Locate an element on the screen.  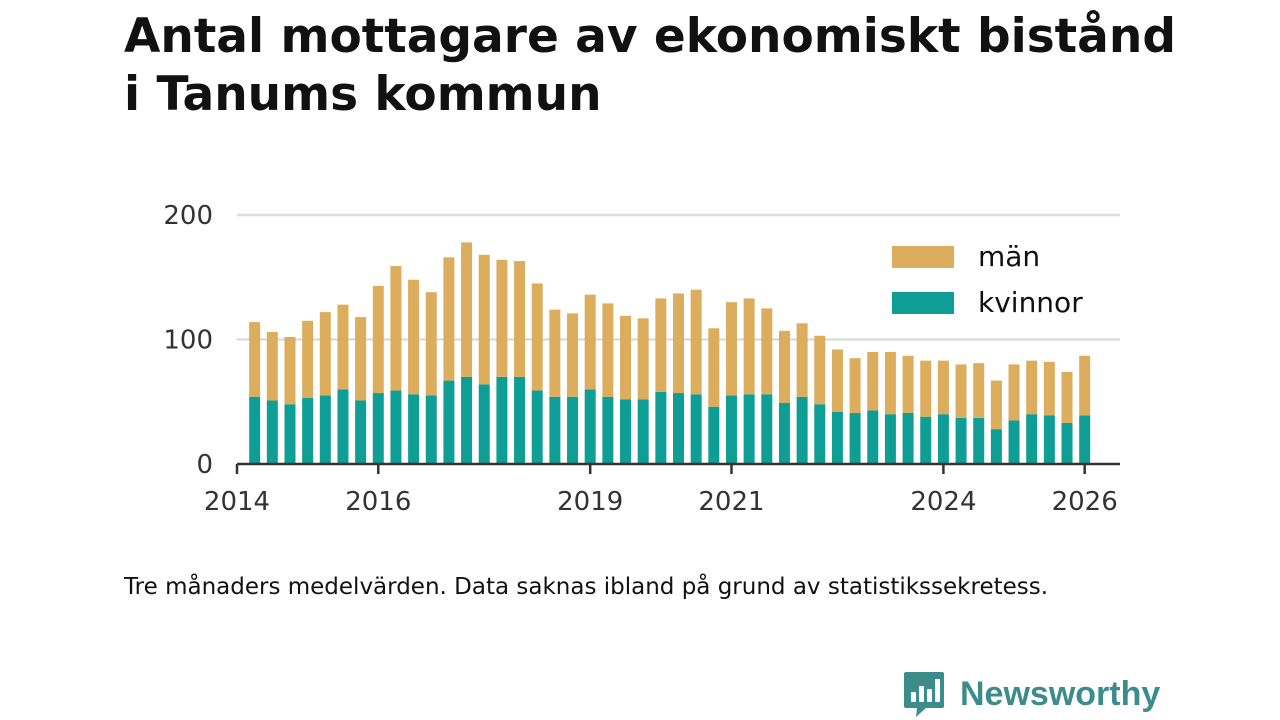
legend-swatch-kvinnor is located at coordinates (923, 303).